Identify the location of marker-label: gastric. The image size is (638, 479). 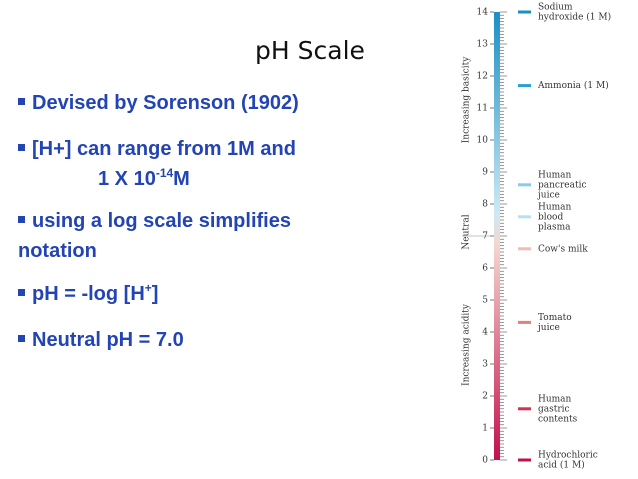
(554, 409).